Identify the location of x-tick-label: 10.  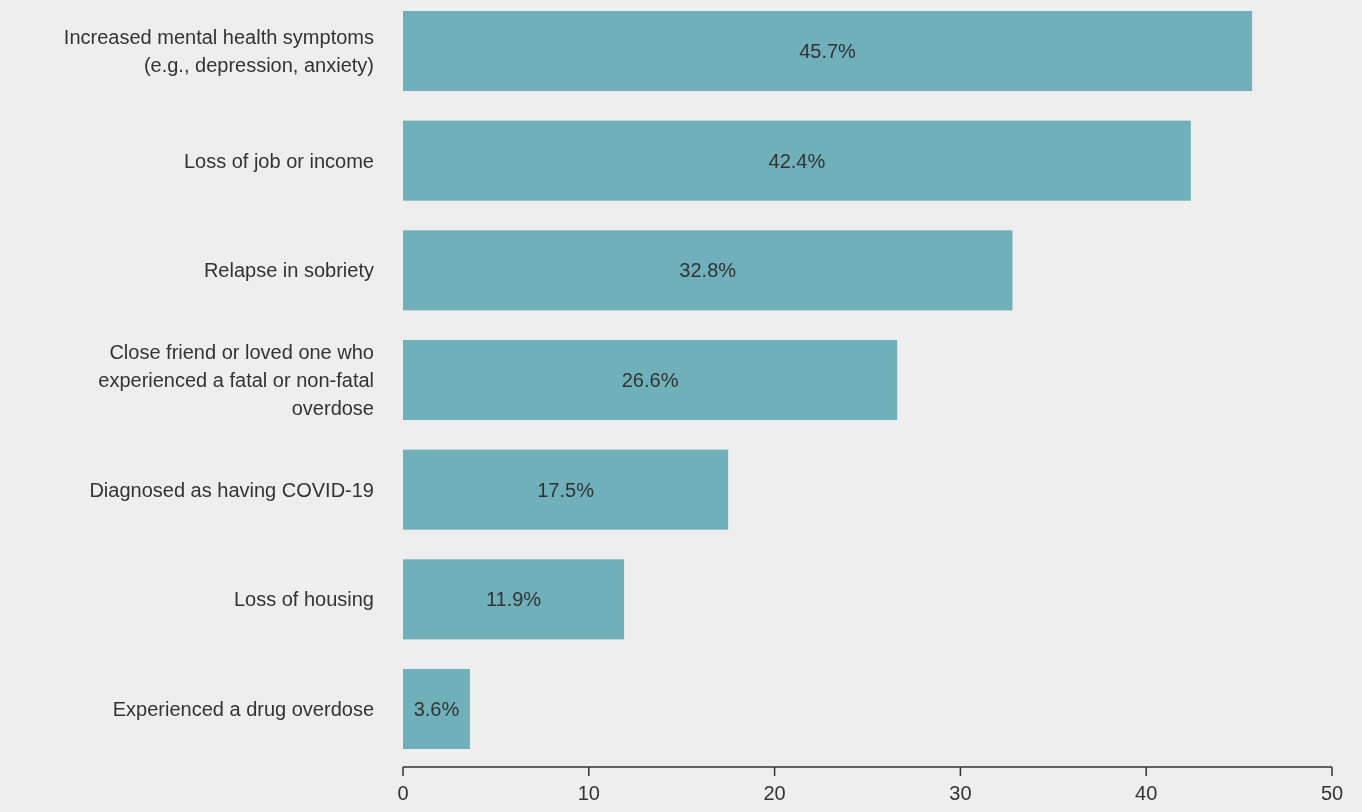
(588, 793).